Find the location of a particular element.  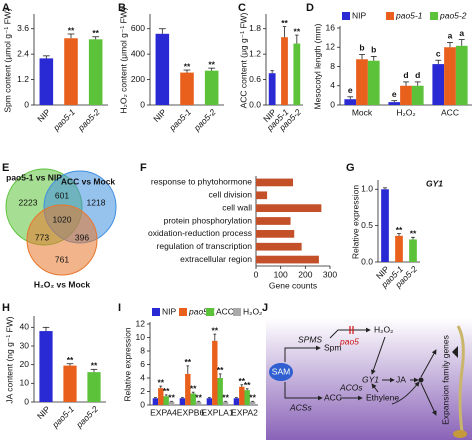

venn-region-count: 601 is located at coordinates (62, 195).